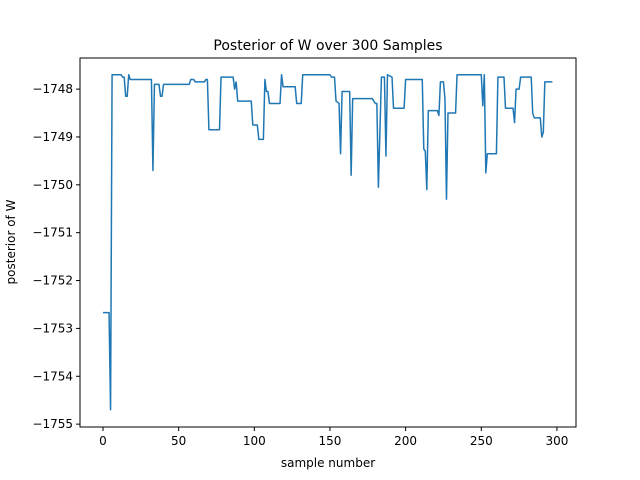 The image size is (640, 480). What do you see at coordinates (330, 441) in the screenshot?
I see `x-tick-label: 150` at bounding box center [330, 441].